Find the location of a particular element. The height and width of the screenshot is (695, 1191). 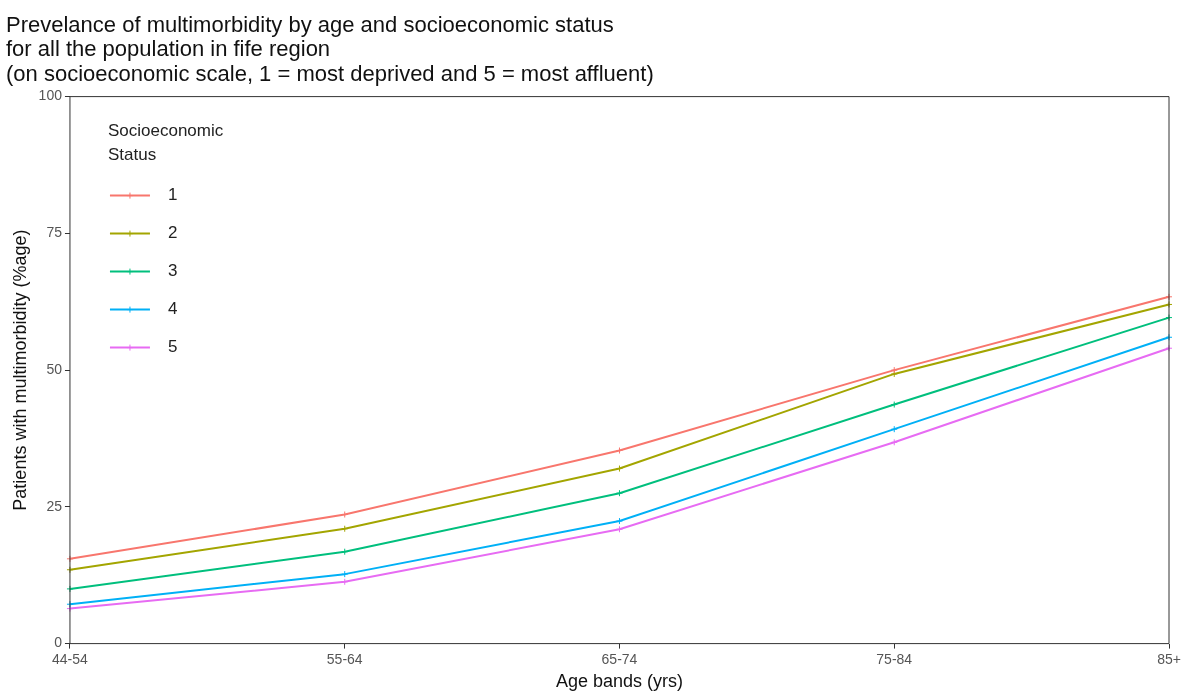

y-axis-title: Patients with multimorbidity (%age) is located at coordinates (19, 370).